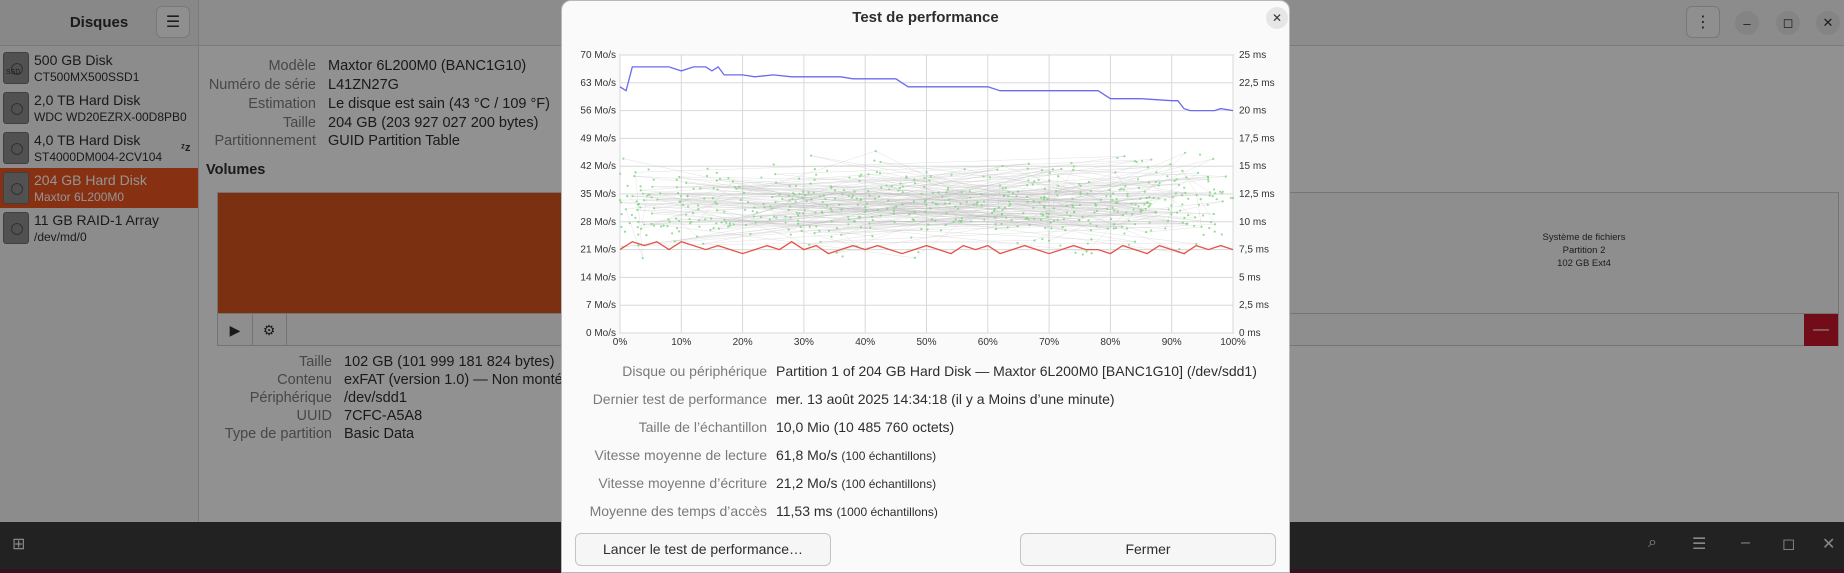 The image size is (1844, 573). What do you see at coordinates (235, 330) in the screenshot?
I see `mount-button: ▶` at bounding box center [235, 330].